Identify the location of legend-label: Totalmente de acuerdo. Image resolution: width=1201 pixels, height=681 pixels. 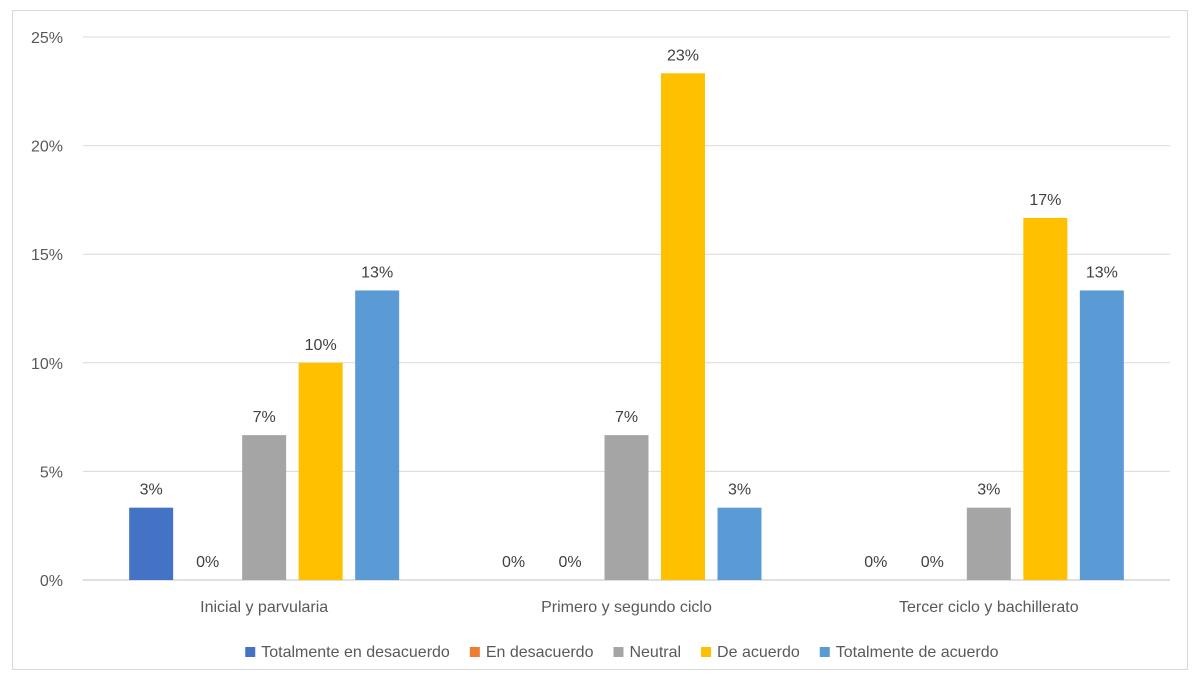
(917, 652).